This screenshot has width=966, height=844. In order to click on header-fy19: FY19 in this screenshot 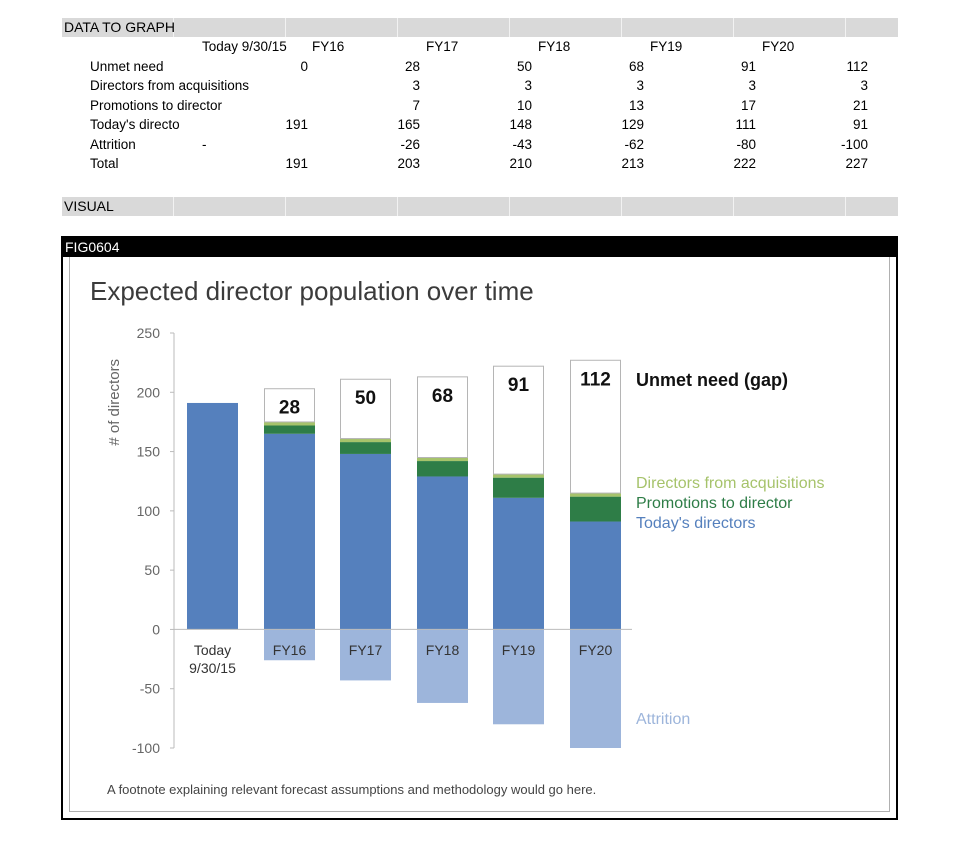, I will do `click(666, 46)`.